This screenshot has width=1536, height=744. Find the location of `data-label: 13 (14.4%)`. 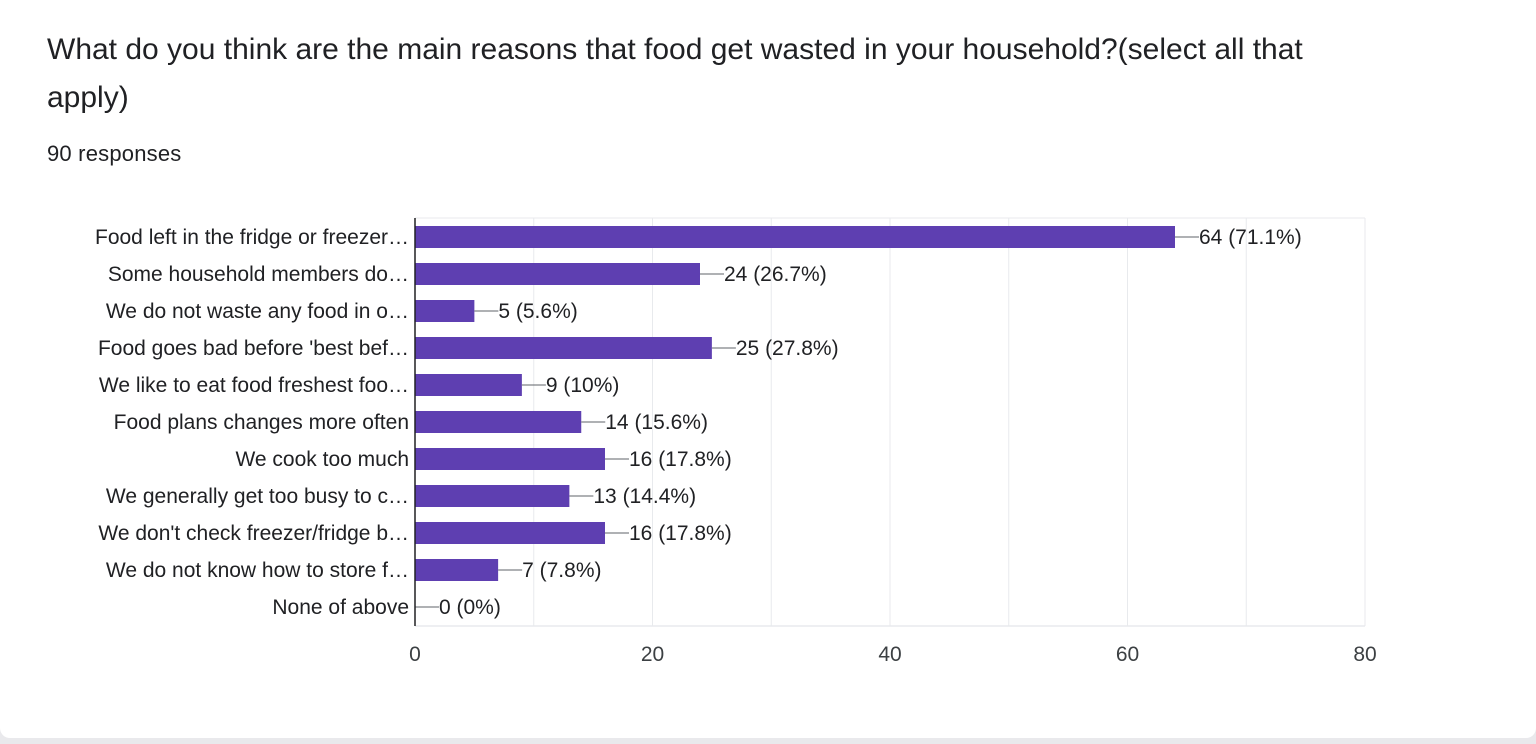

data-label: 13 (14.4%) is located at coordinates (644, 496).